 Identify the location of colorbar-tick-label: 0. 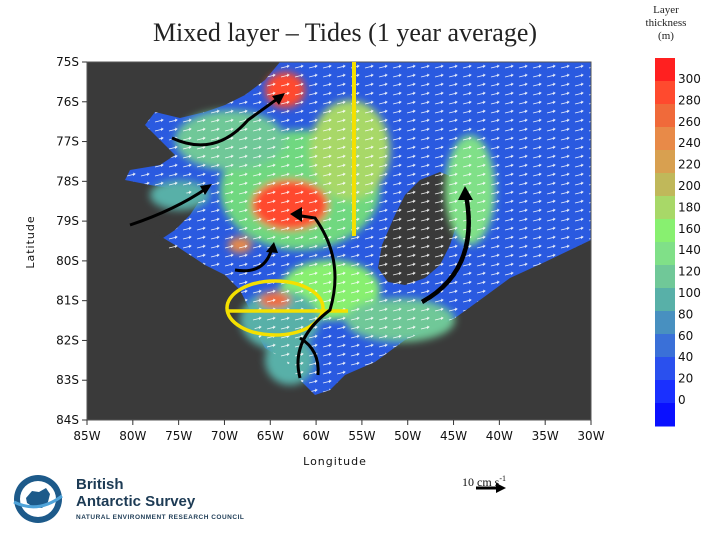
(682, 400).